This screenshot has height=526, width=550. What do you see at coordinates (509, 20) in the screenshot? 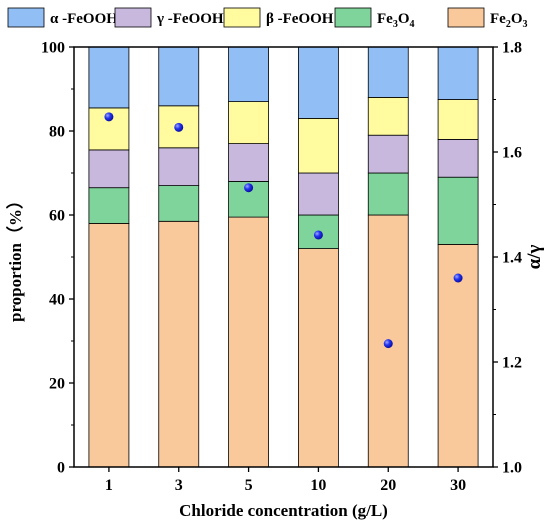
I see `legend-label-4: Fe2O3` at bounding box center [509, 20].